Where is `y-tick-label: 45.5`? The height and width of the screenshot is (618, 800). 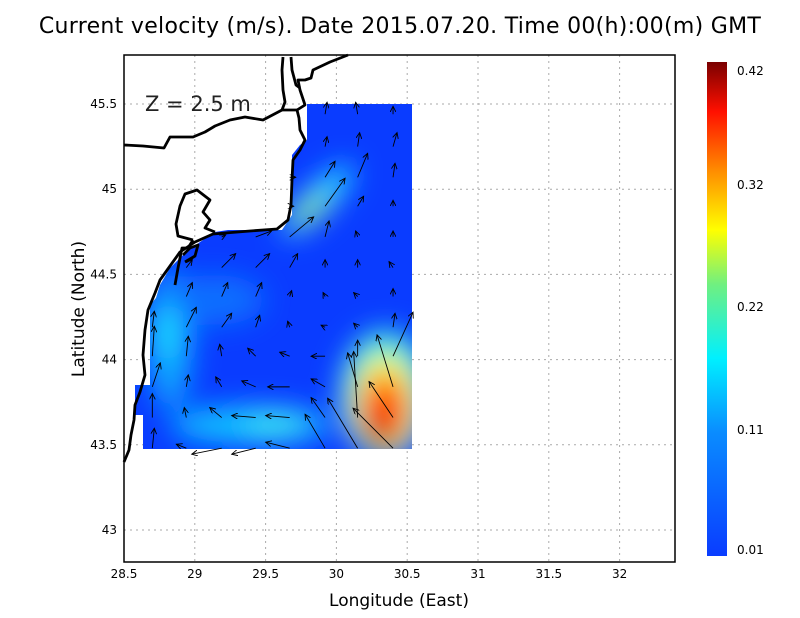
y-tick-label: 45.5 is located at coordinates (103, 104).